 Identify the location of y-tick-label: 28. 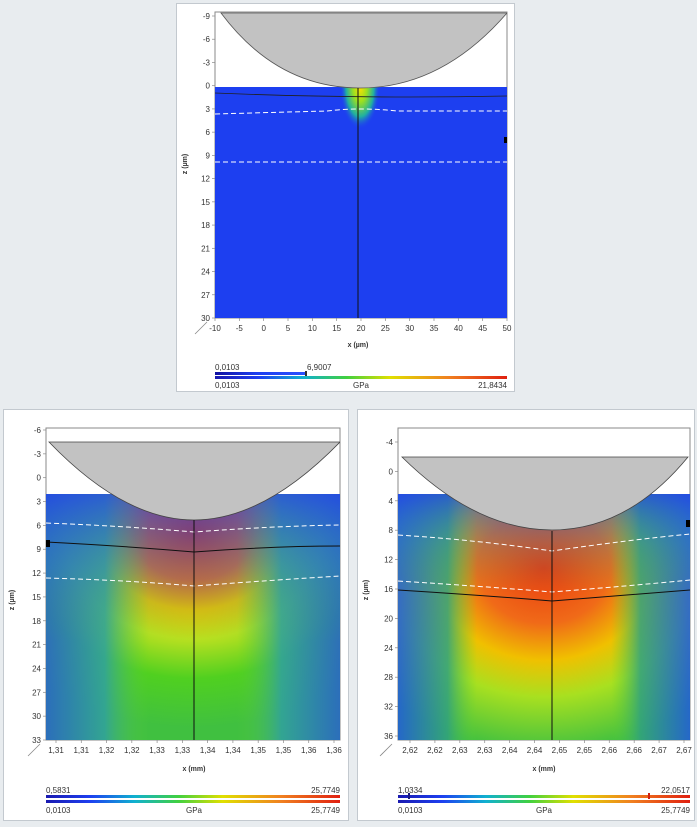
(388, 677).